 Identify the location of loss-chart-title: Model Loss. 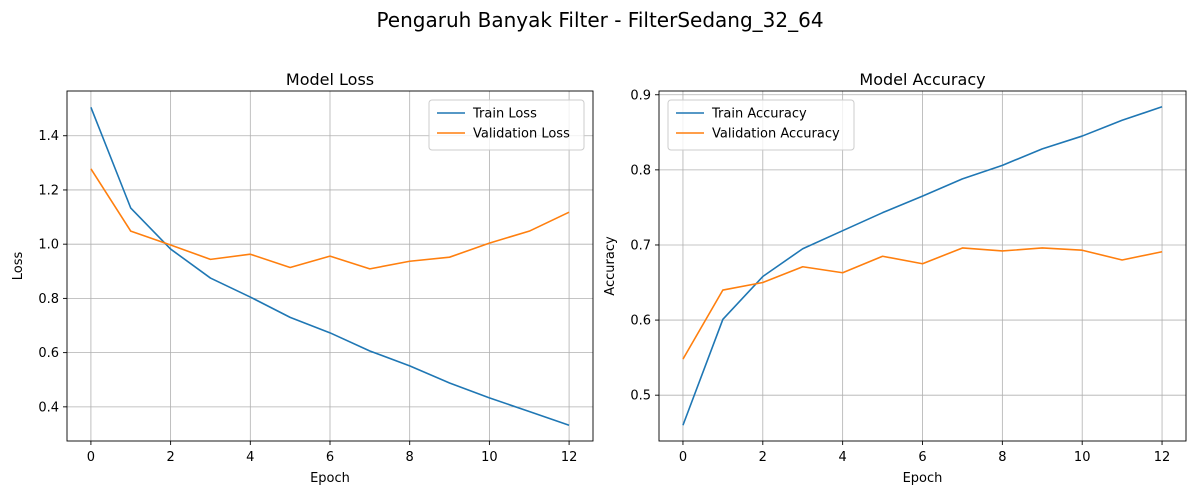
(330, 79).